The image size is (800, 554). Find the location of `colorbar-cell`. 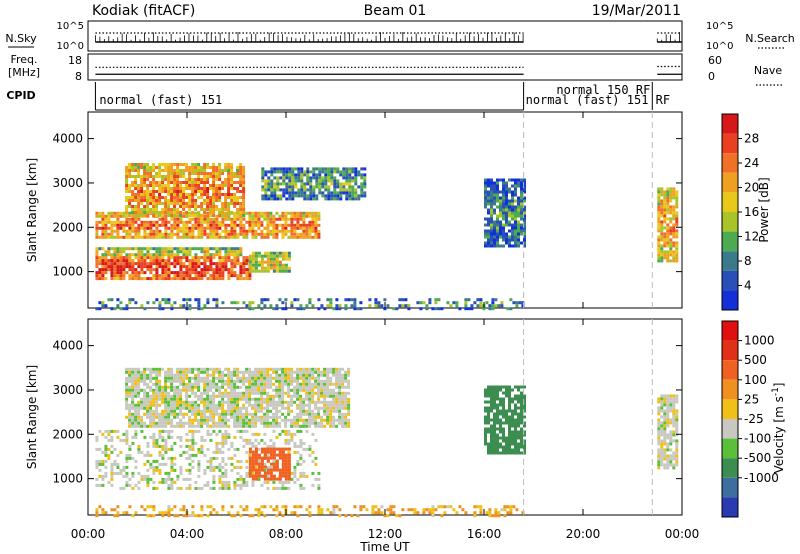

colorbar-cell is located at coordinates (730, 202).